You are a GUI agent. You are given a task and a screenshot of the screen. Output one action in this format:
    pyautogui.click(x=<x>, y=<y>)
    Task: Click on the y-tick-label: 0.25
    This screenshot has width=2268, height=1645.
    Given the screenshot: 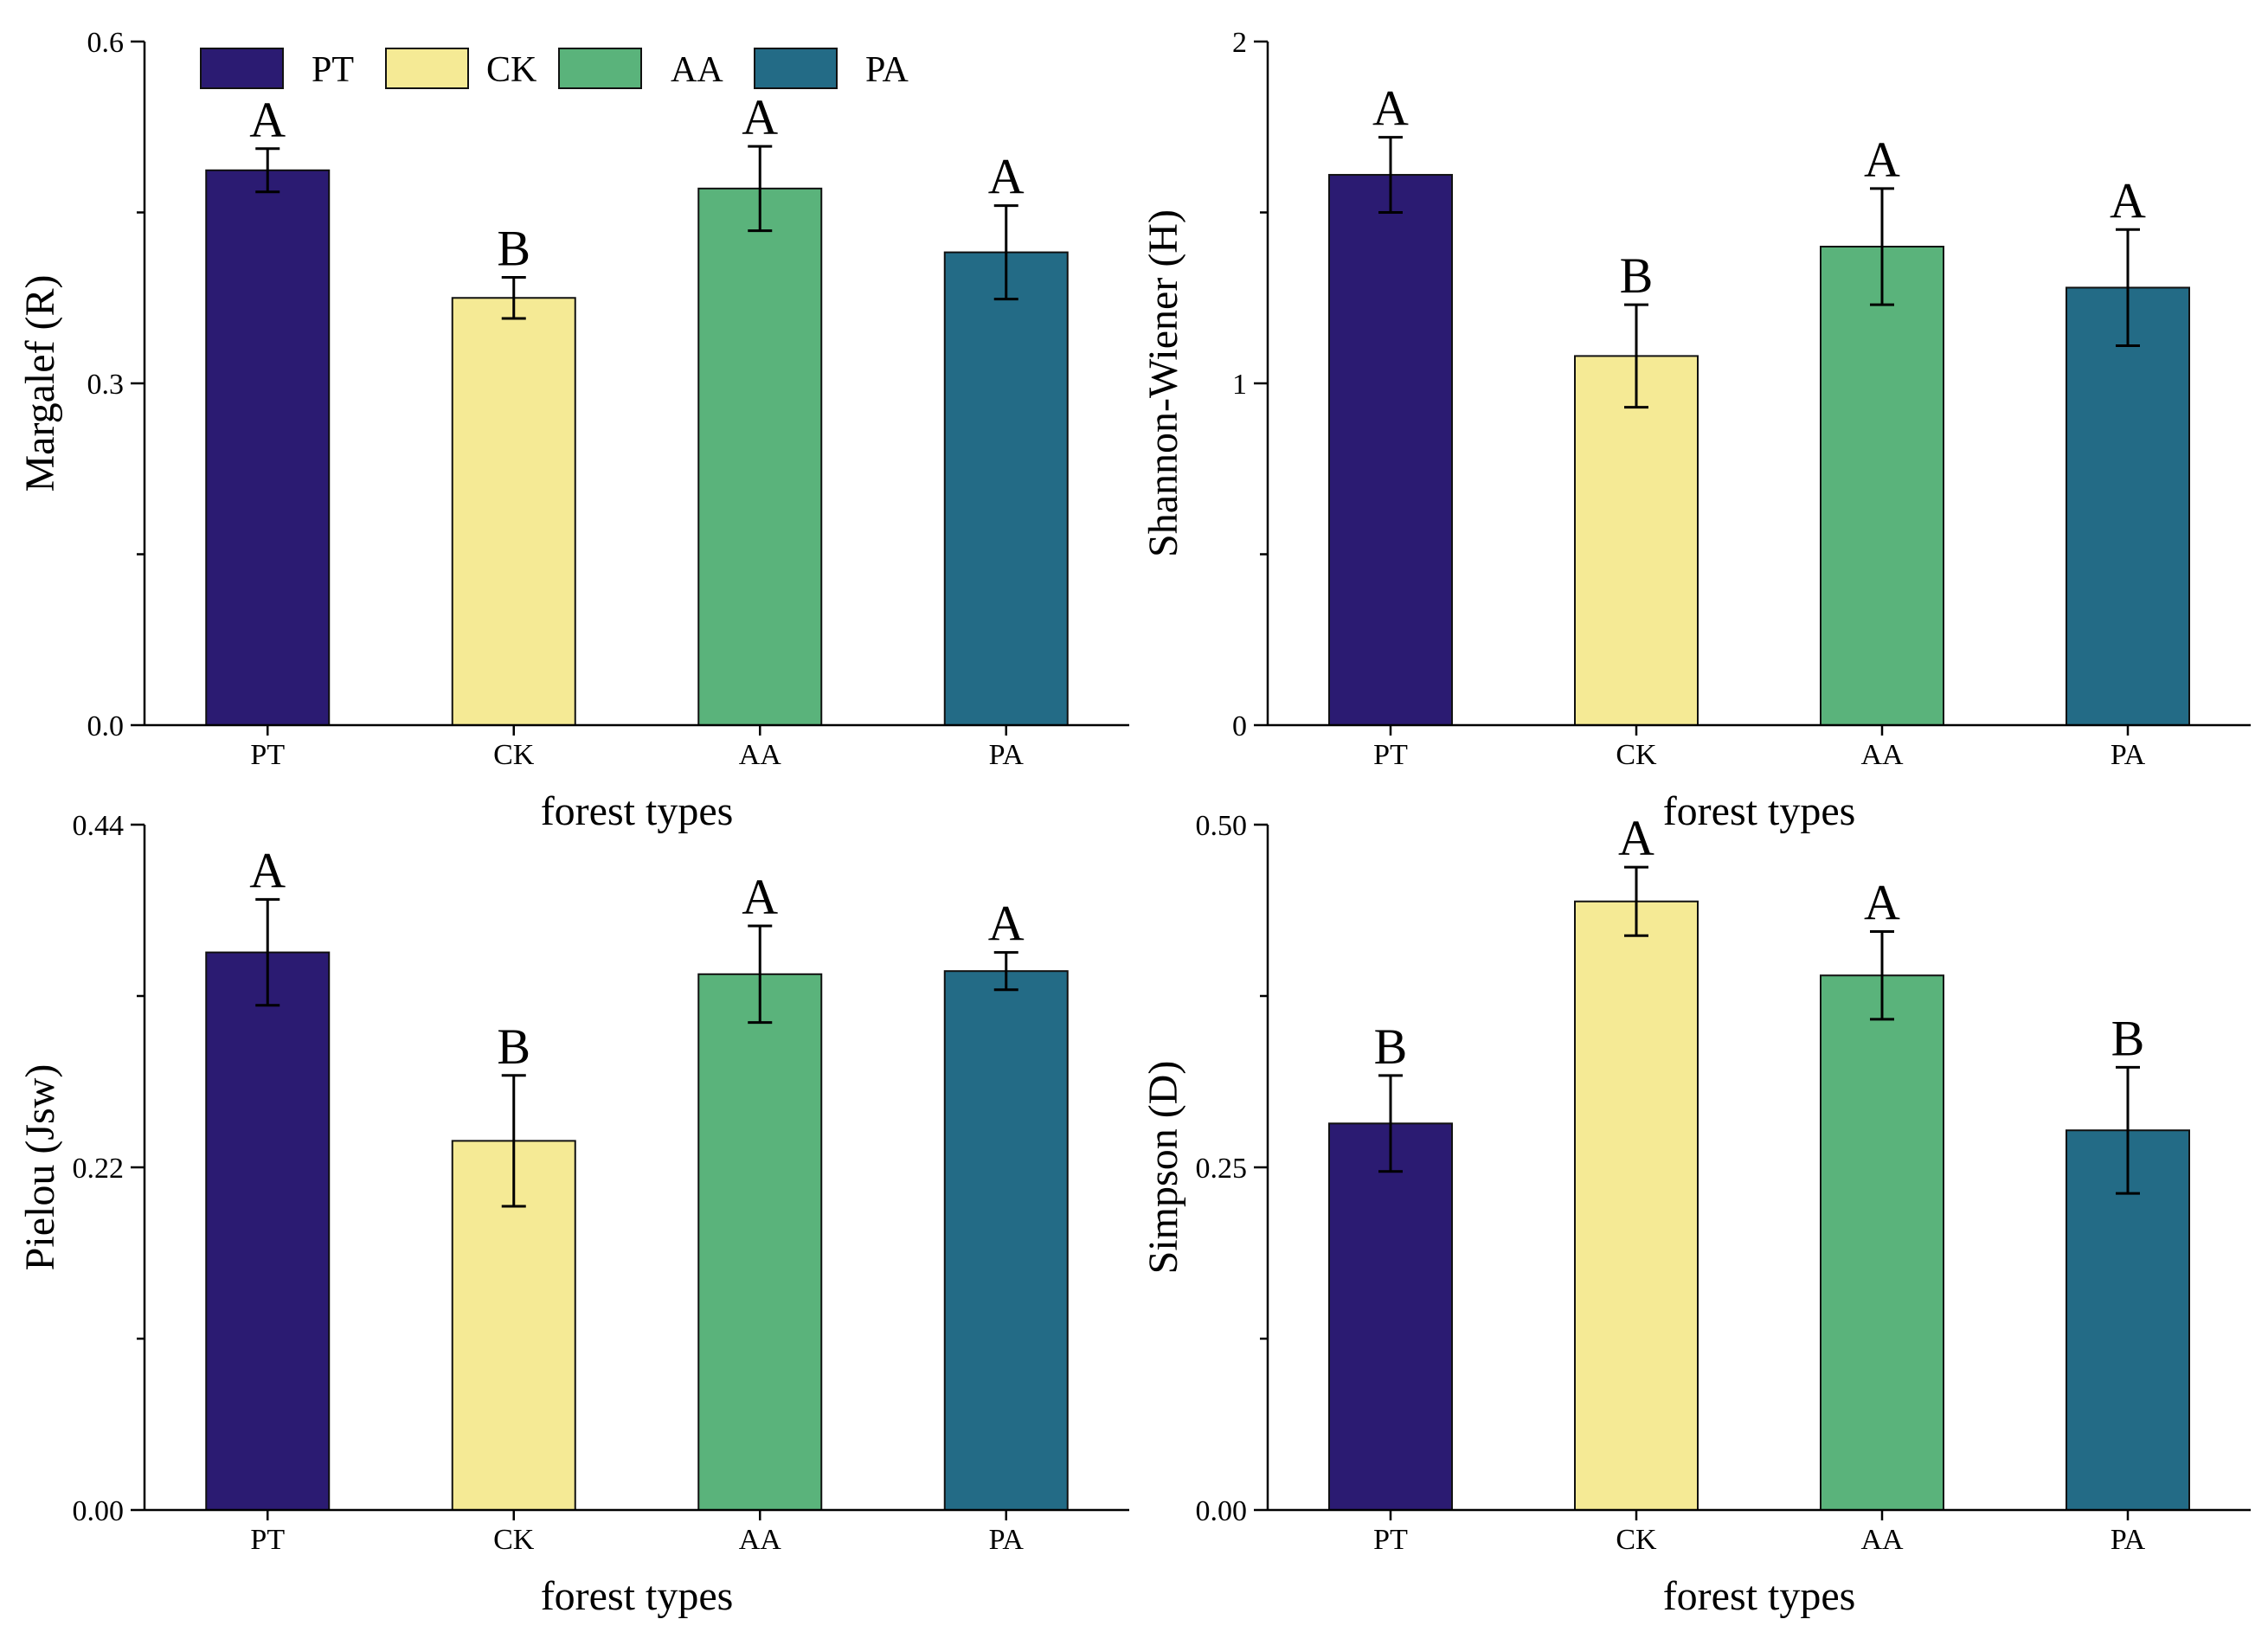 What is the action you would take?
    pyautogui.click(x=1222, y=1169)
    